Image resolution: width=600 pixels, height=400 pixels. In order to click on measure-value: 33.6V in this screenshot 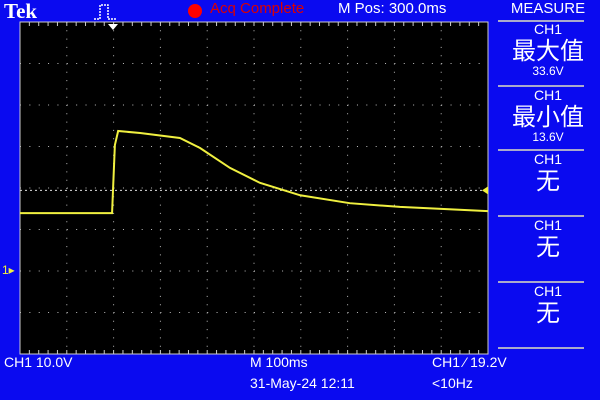, I will do `click(548, 71)`.